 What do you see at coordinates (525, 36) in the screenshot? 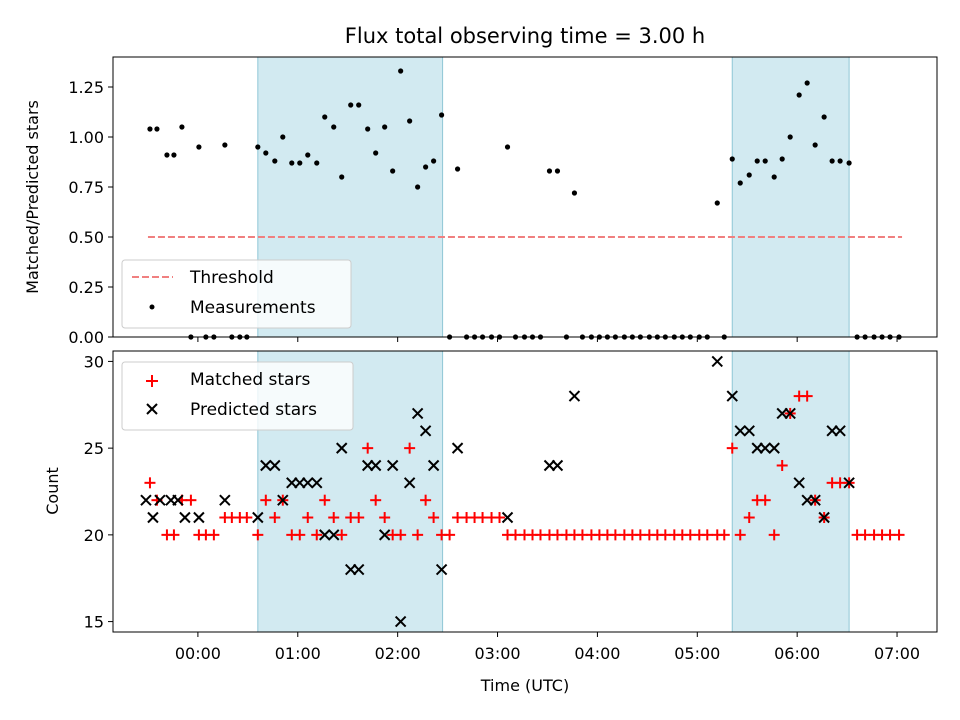
I see `top-chart-title: Flux total observing time = 3.00 h` at bounding box center [525, 36].